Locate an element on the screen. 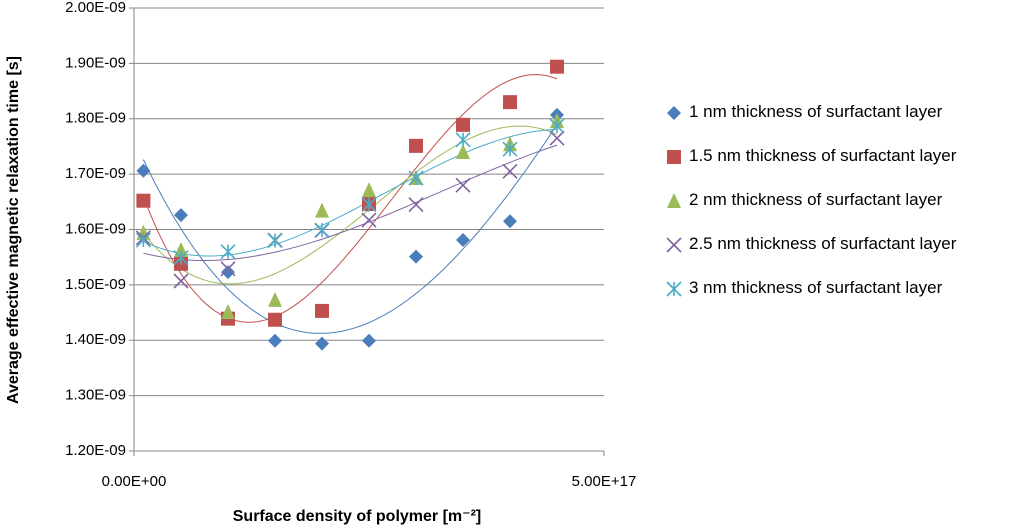  y-tick-label: 1.50E-09 is located at coordinates (95, 284).